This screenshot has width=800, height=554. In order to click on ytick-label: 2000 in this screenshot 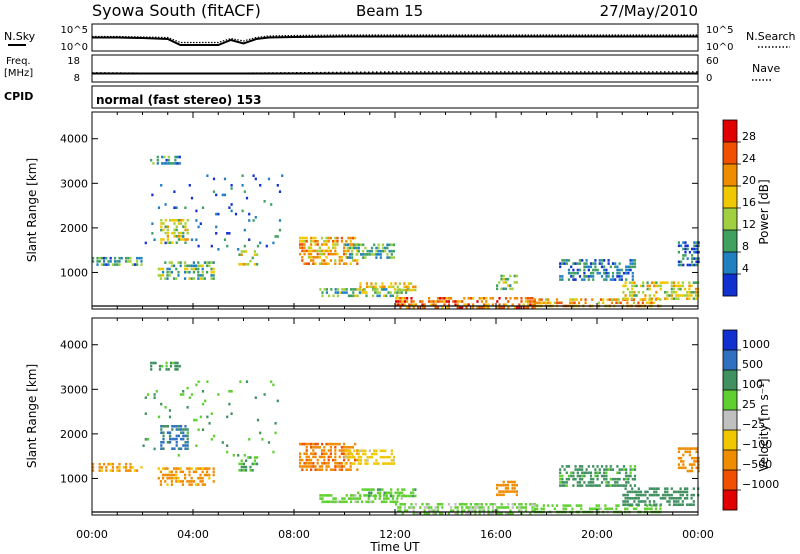, I will do `click(74, 434)`.